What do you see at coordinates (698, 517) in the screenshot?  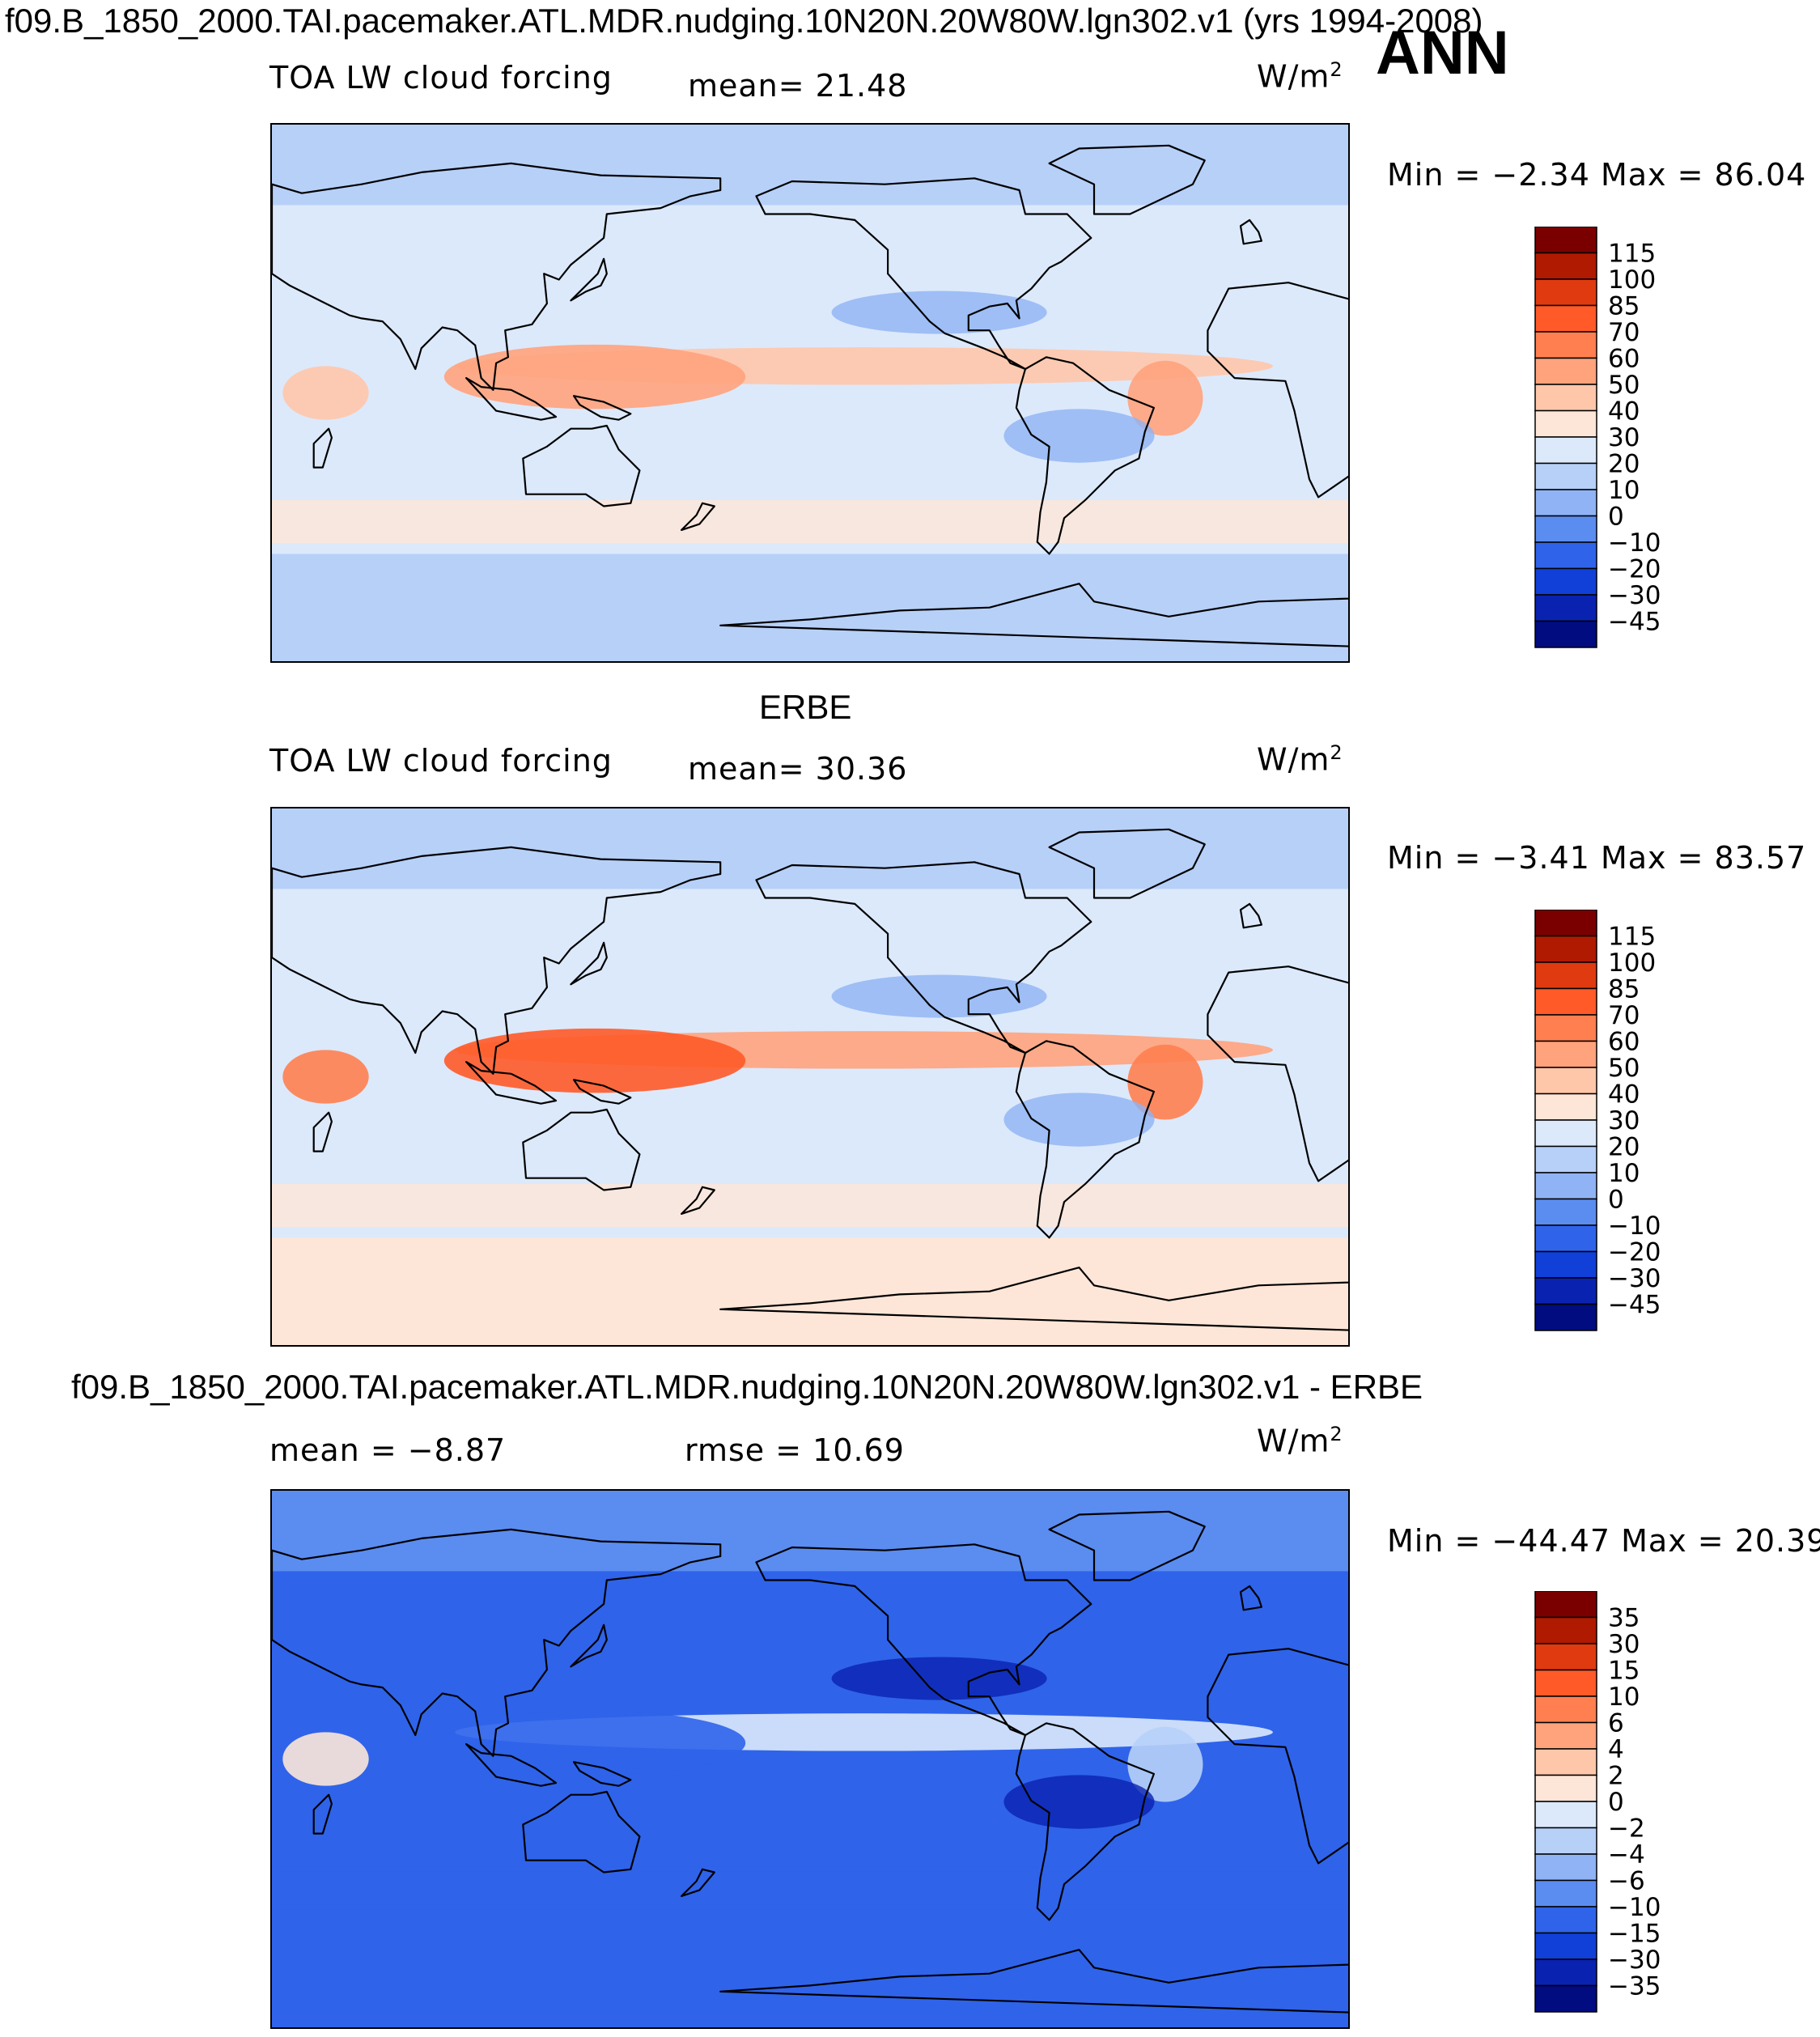 I see `panel1-coast-new-zealand` at bounding box center [698, 517].